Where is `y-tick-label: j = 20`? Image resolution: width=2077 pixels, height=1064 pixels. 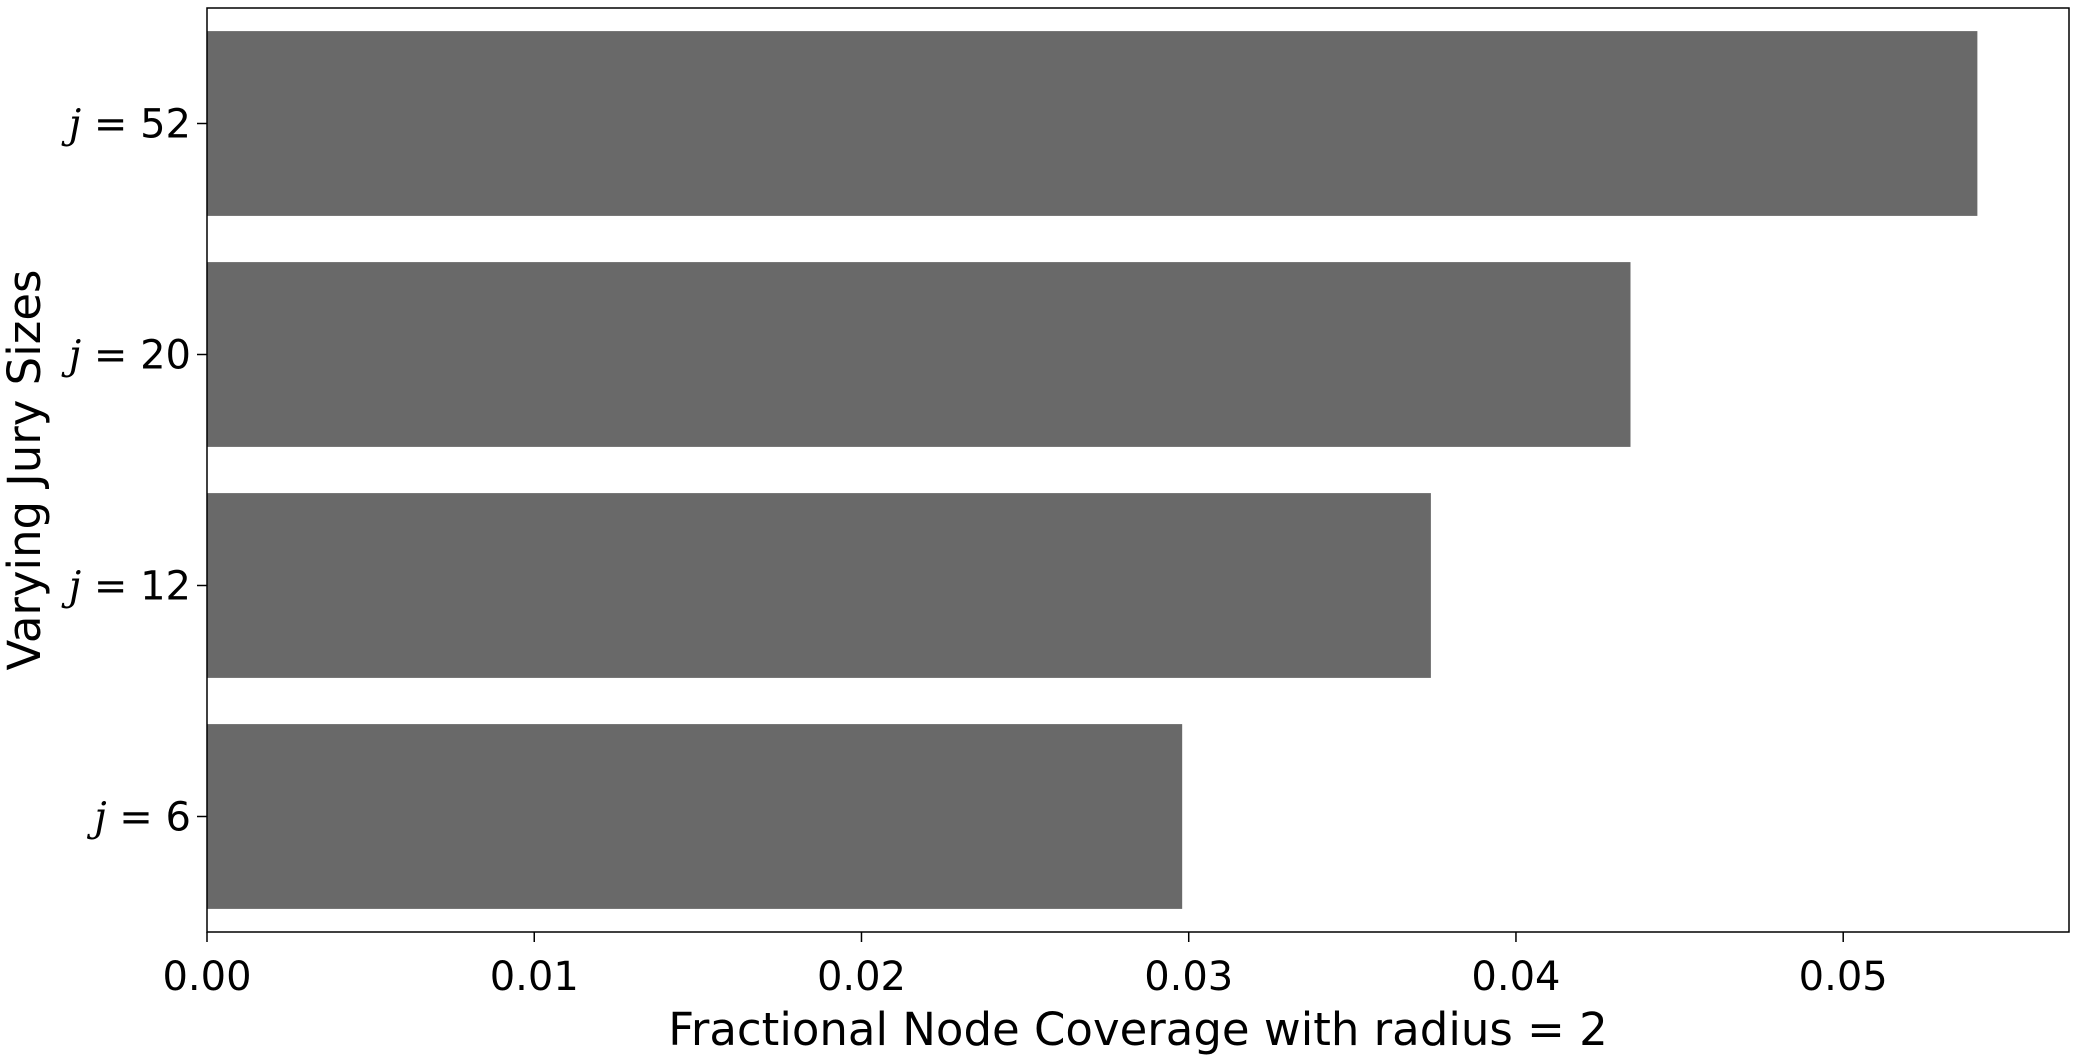 y-tick-label: j = 20 is located at coordinates (126, 356).